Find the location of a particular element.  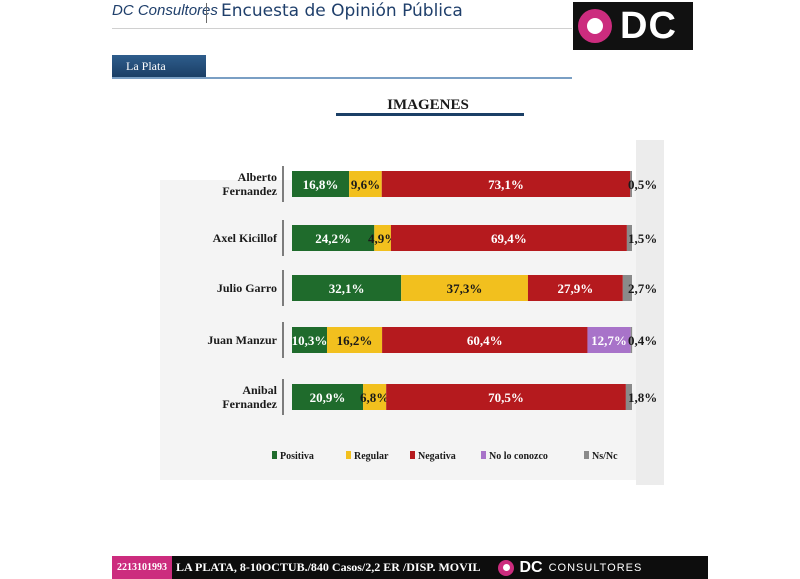

data-label: 10,3% is located at coordinates (310, 340).